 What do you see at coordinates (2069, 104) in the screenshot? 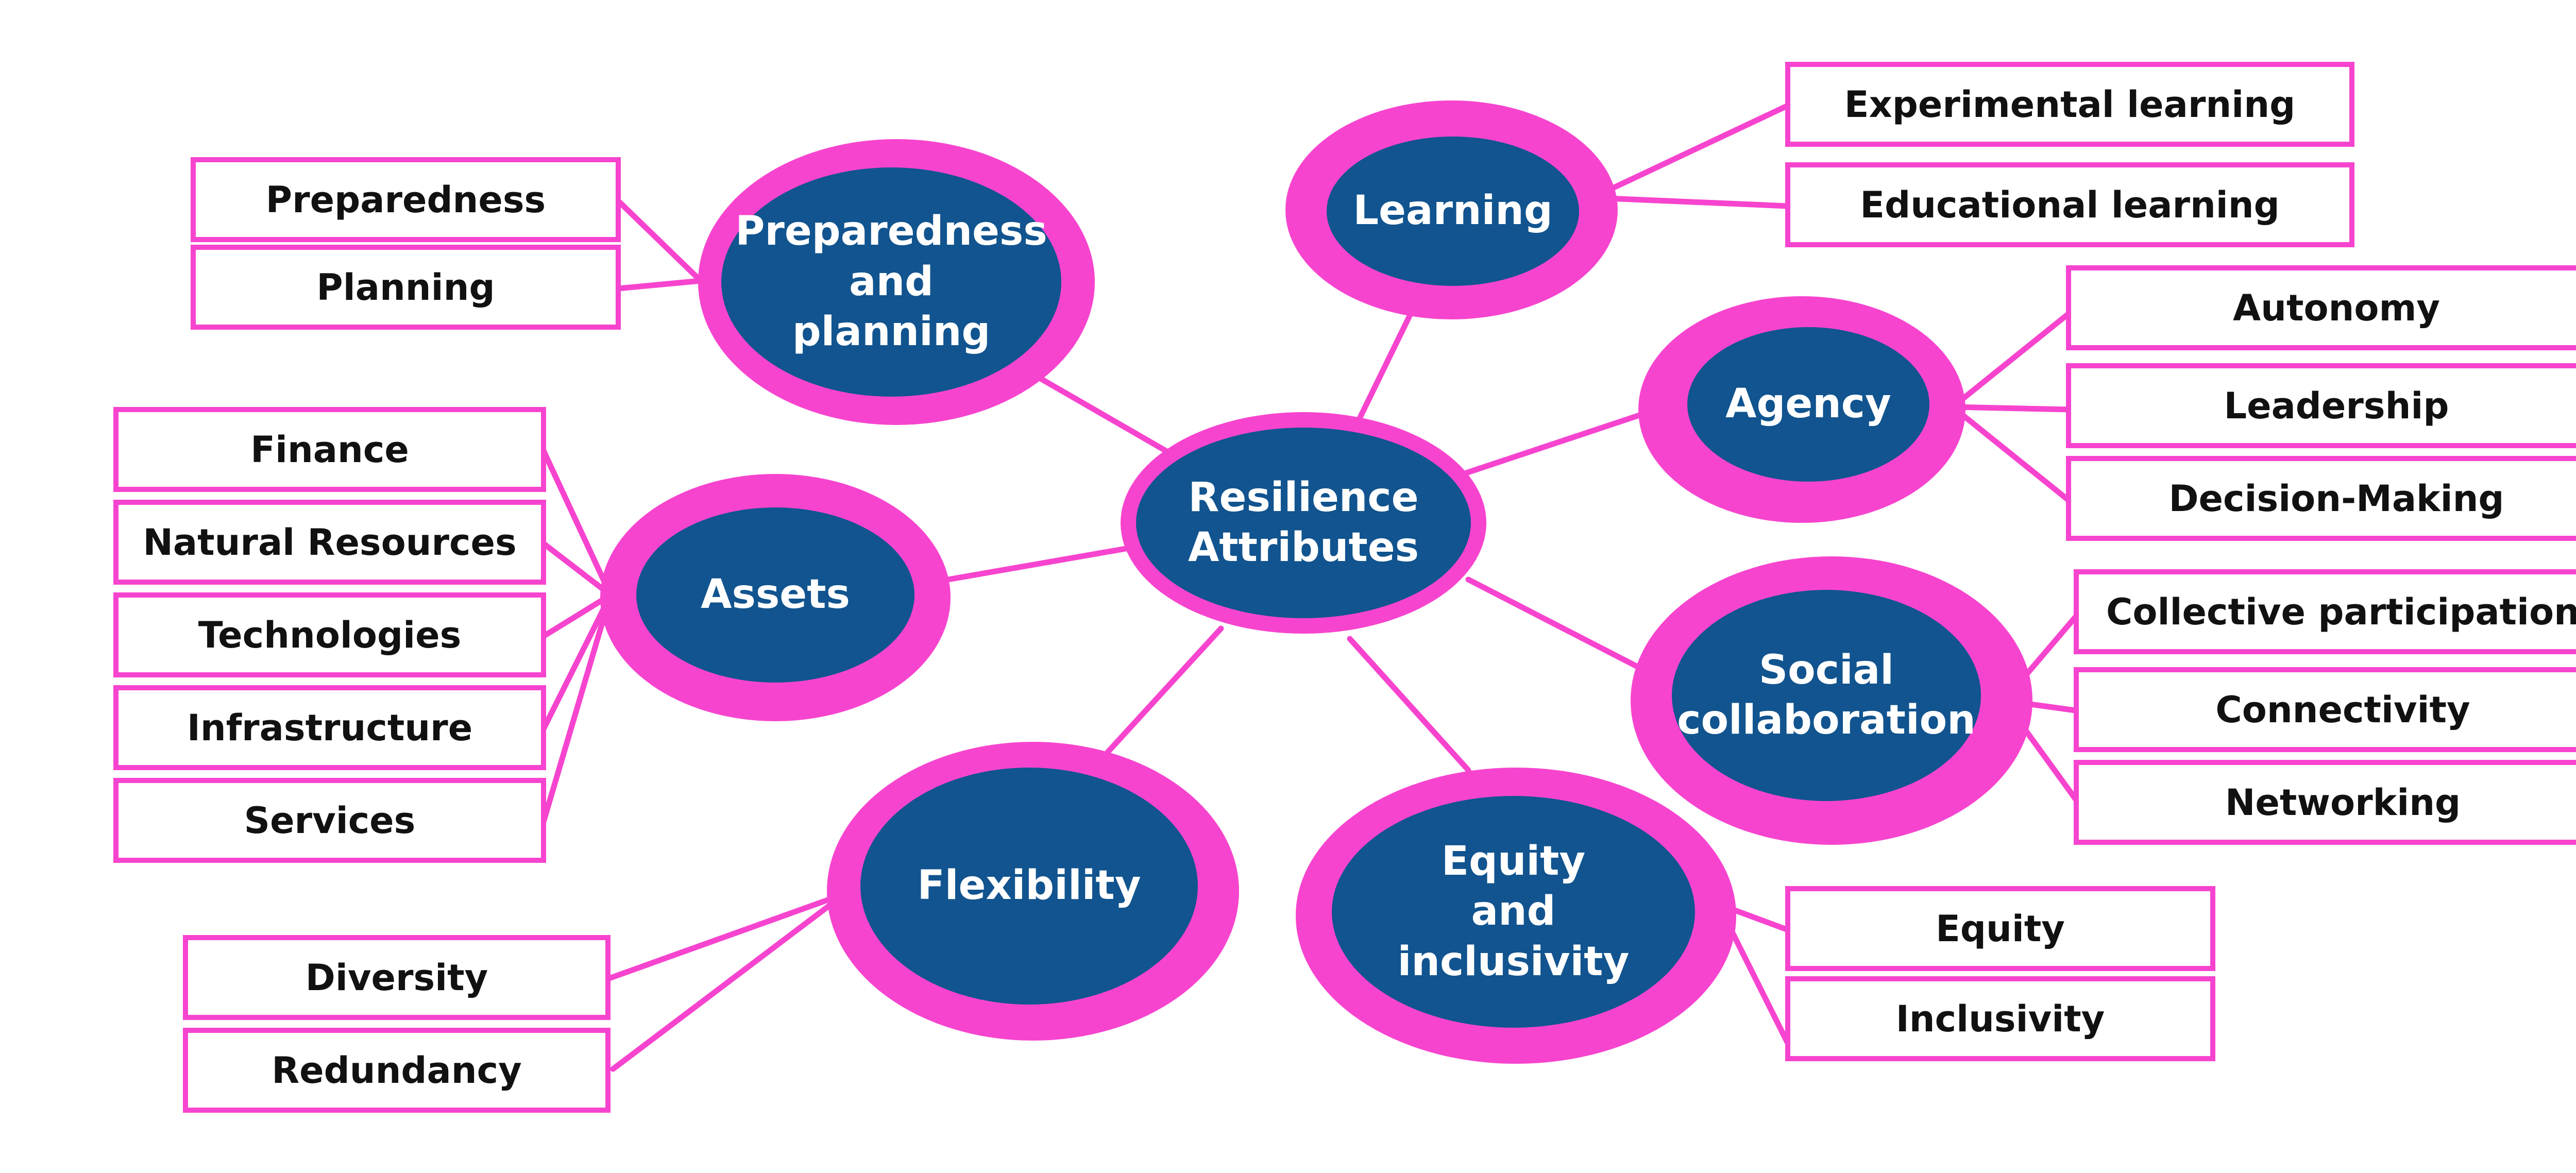
I see `leaf-experimental-learning: Experimental learning` at bounding box center [2069, 104].